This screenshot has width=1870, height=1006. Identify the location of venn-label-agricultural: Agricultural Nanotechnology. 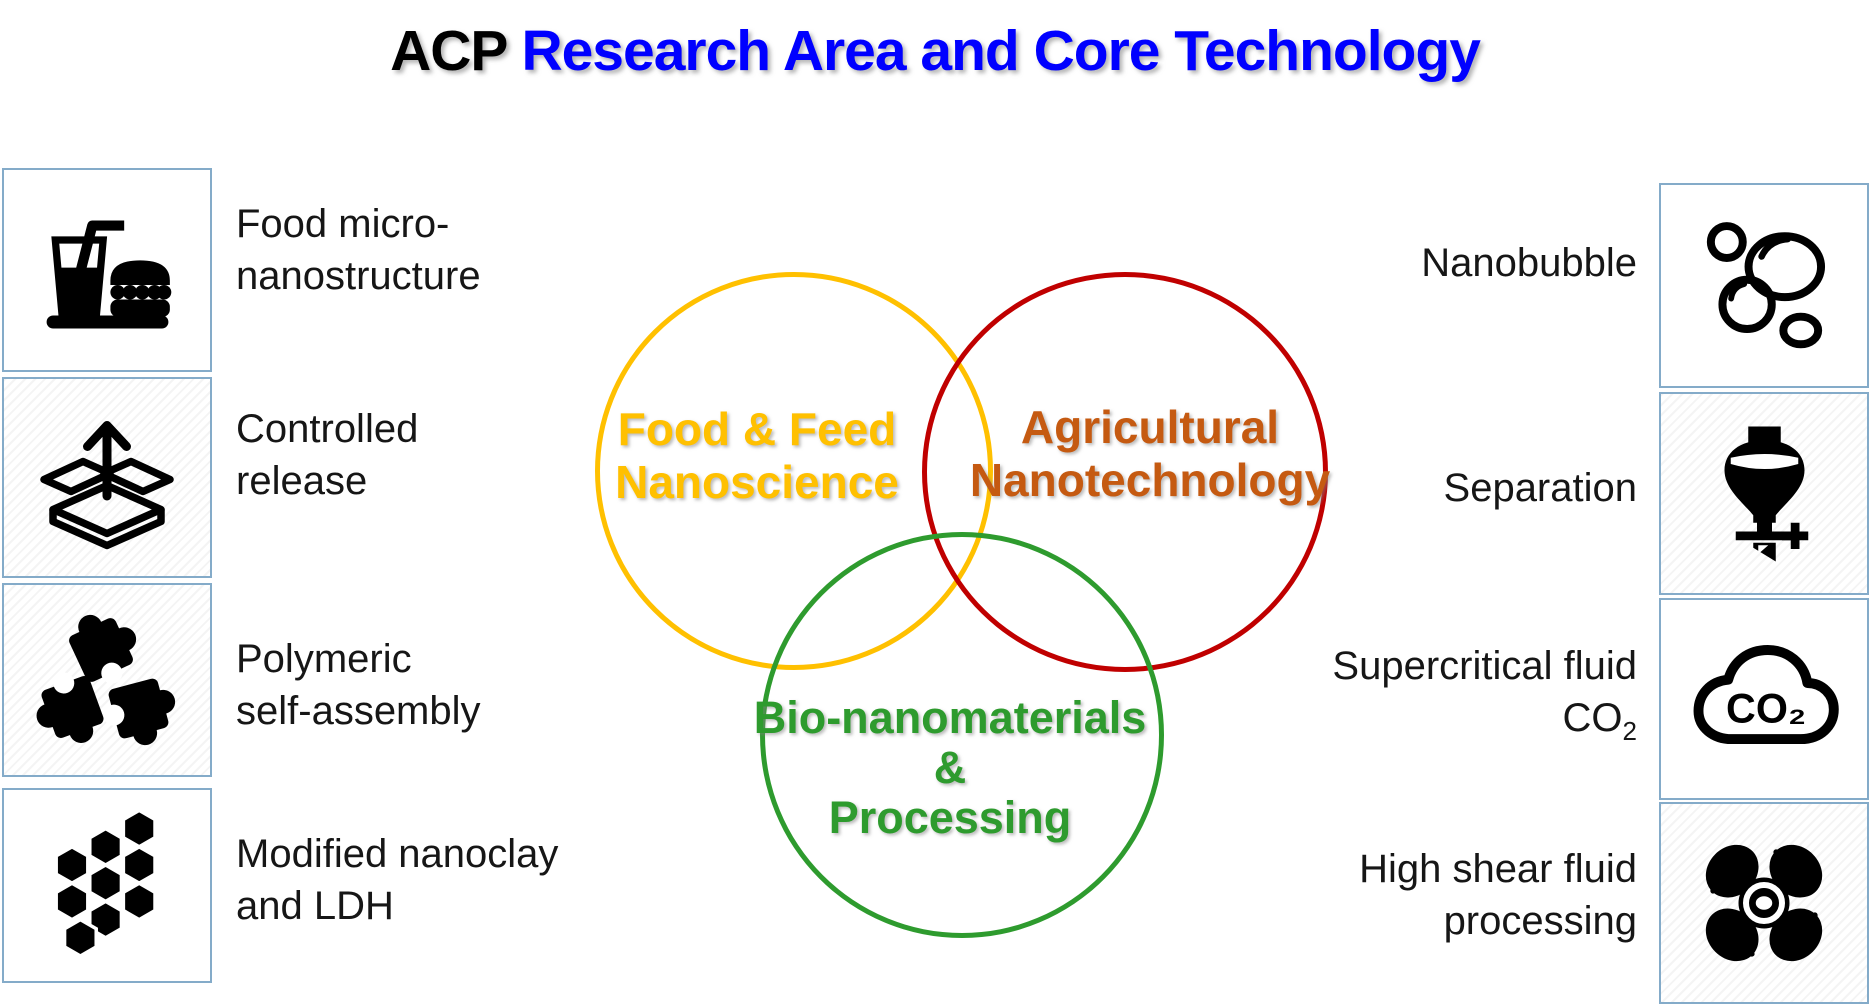
(1150, 454).